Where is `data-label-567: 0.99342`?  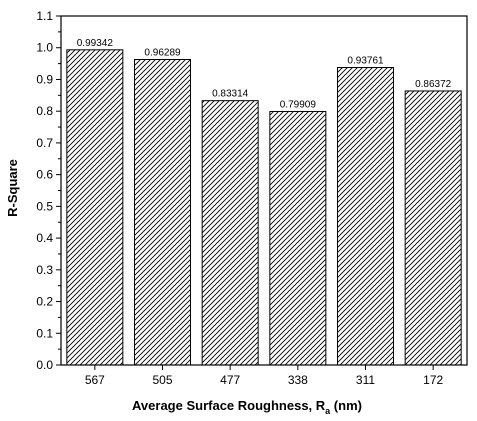
data-label-567: 0.99342 is located at coordinates (95, 43).